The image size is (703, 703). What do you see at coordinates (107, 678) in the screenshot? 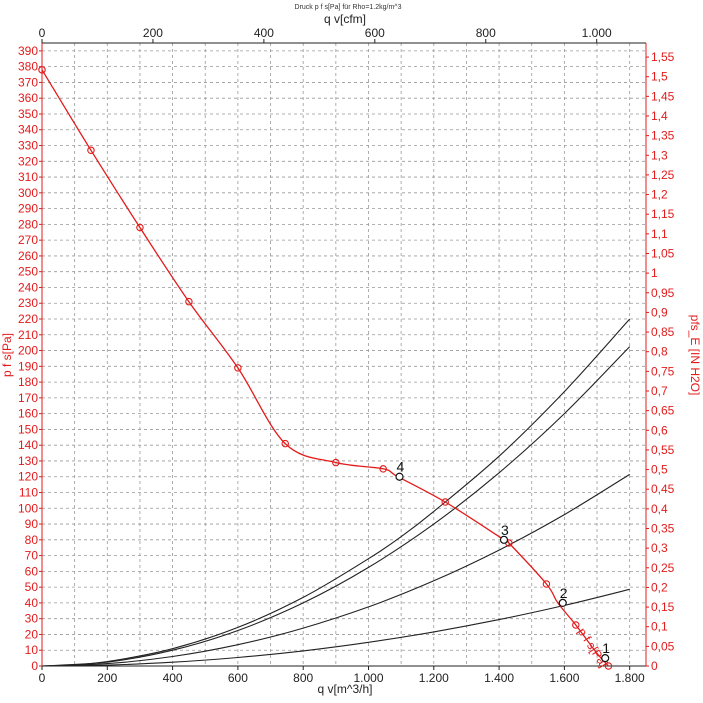
I see `x-tick-label: 200` at bounding box center [107, 678].